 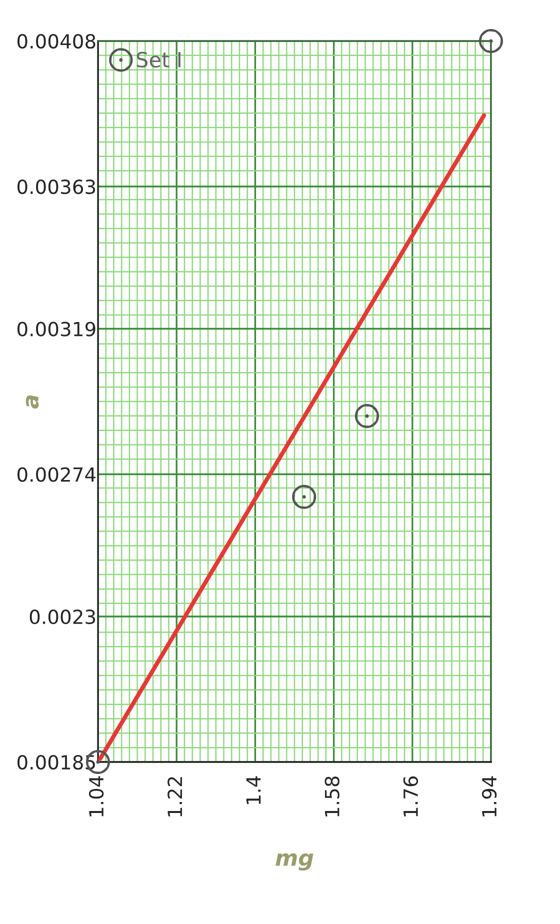 What do you see at coordinates (175, 796) in the screenshot?
I see `x-tick-label: 1.22` at bounding box center [175, 796].